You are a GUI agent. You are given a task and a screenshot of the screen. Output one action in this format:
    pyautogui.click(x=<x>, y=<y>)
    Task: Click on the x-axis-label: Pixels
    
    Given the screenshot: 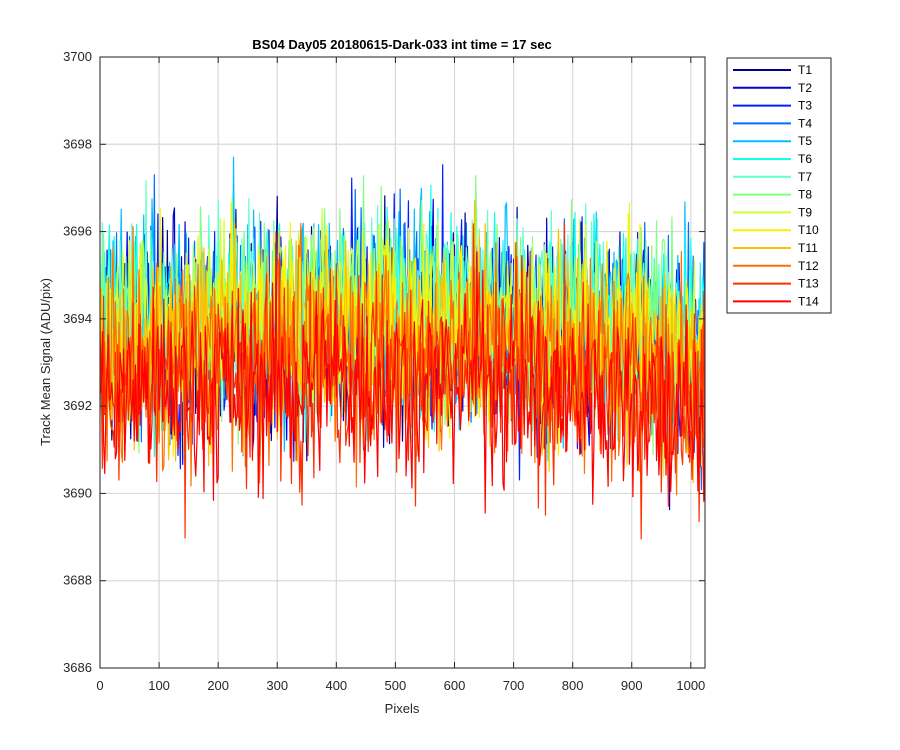 What is the action you would take?
    pyautogui.click(x=402, y=708)
    